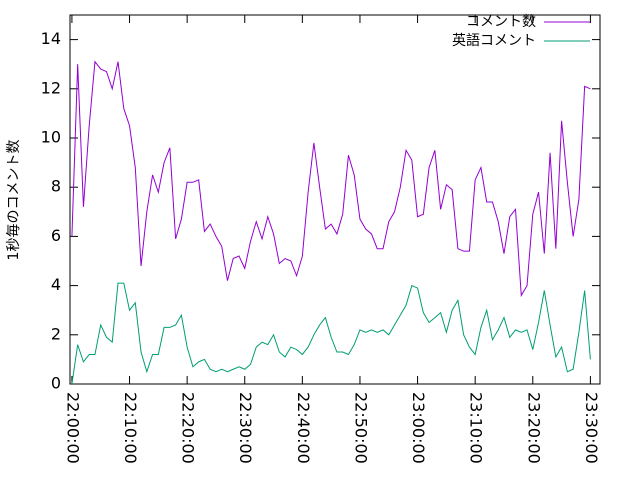  I want to click on y-tick-label: 12, so click(51, 87).